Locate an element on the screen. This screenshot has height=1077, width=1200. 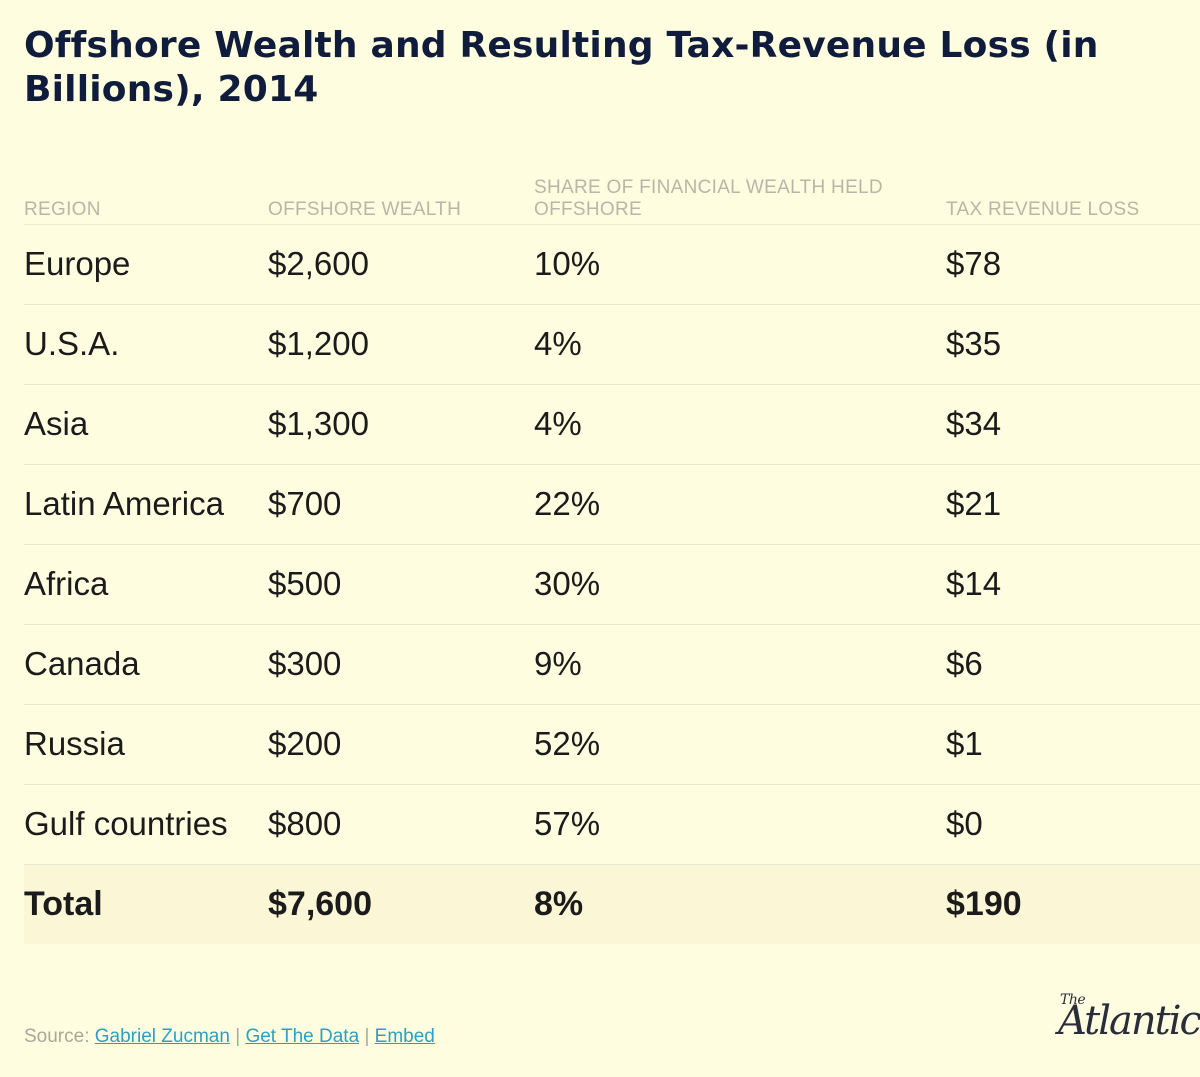
logo-name: Atlantic is located at coordinates (1129, 1021).